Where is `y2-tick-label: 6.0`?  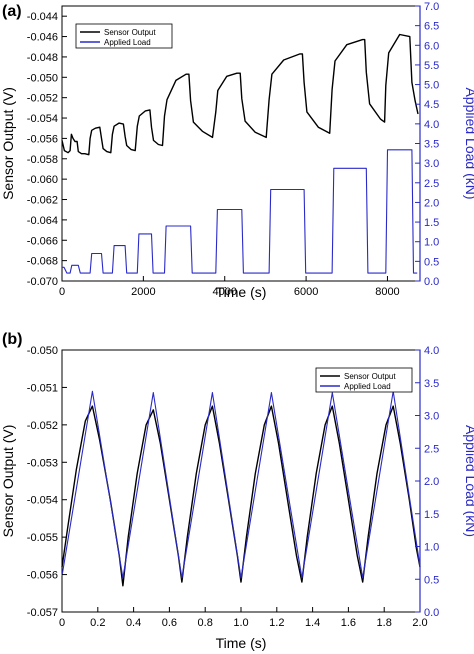 y2-tick-label: 6.0 is located at coordinates (431, 46).